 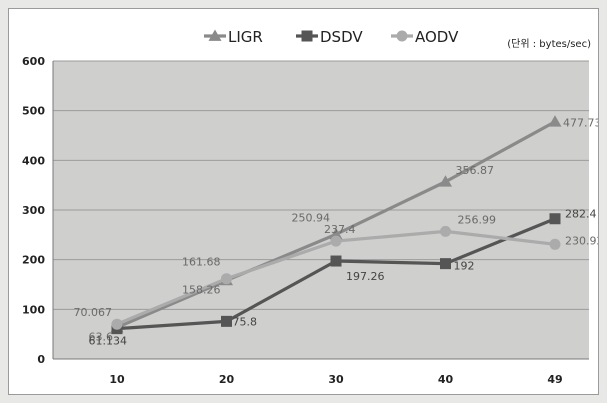 What do you see at coordinates (215, 35) in the screenshot?
I see `legend-marker-ligr` at bounding box center [215, 35].